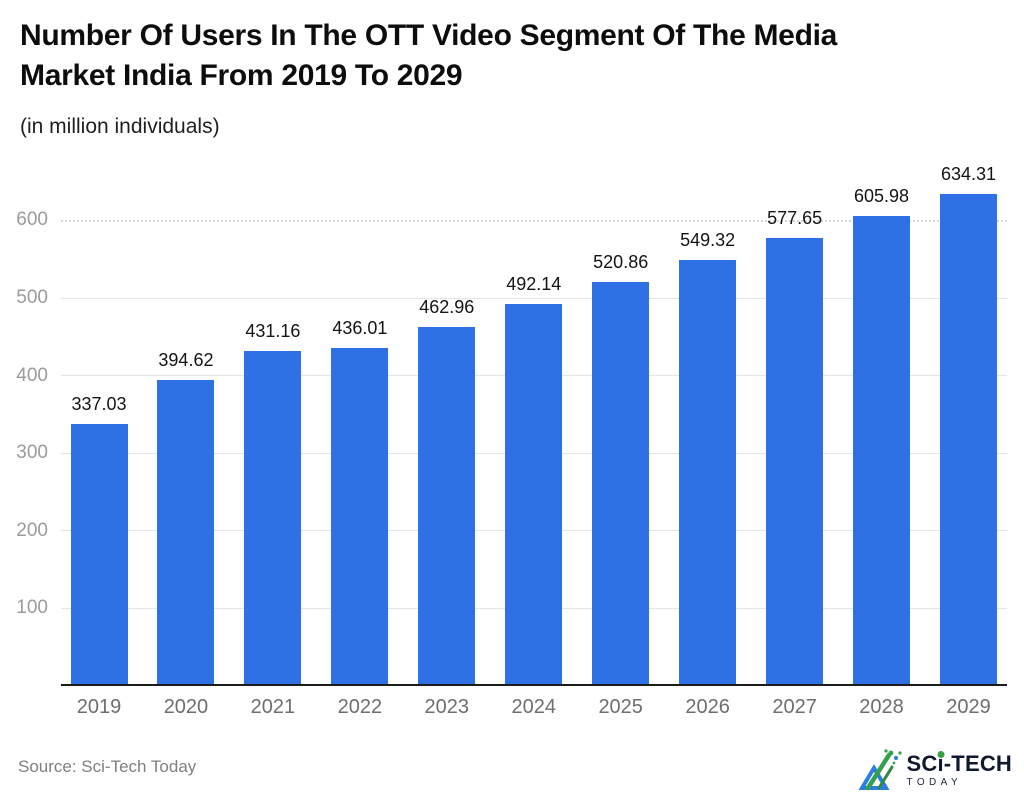  Describe the element at coordinates (708, 239) in the screenshot. I see `value-label-2026: 549.32` at that location.